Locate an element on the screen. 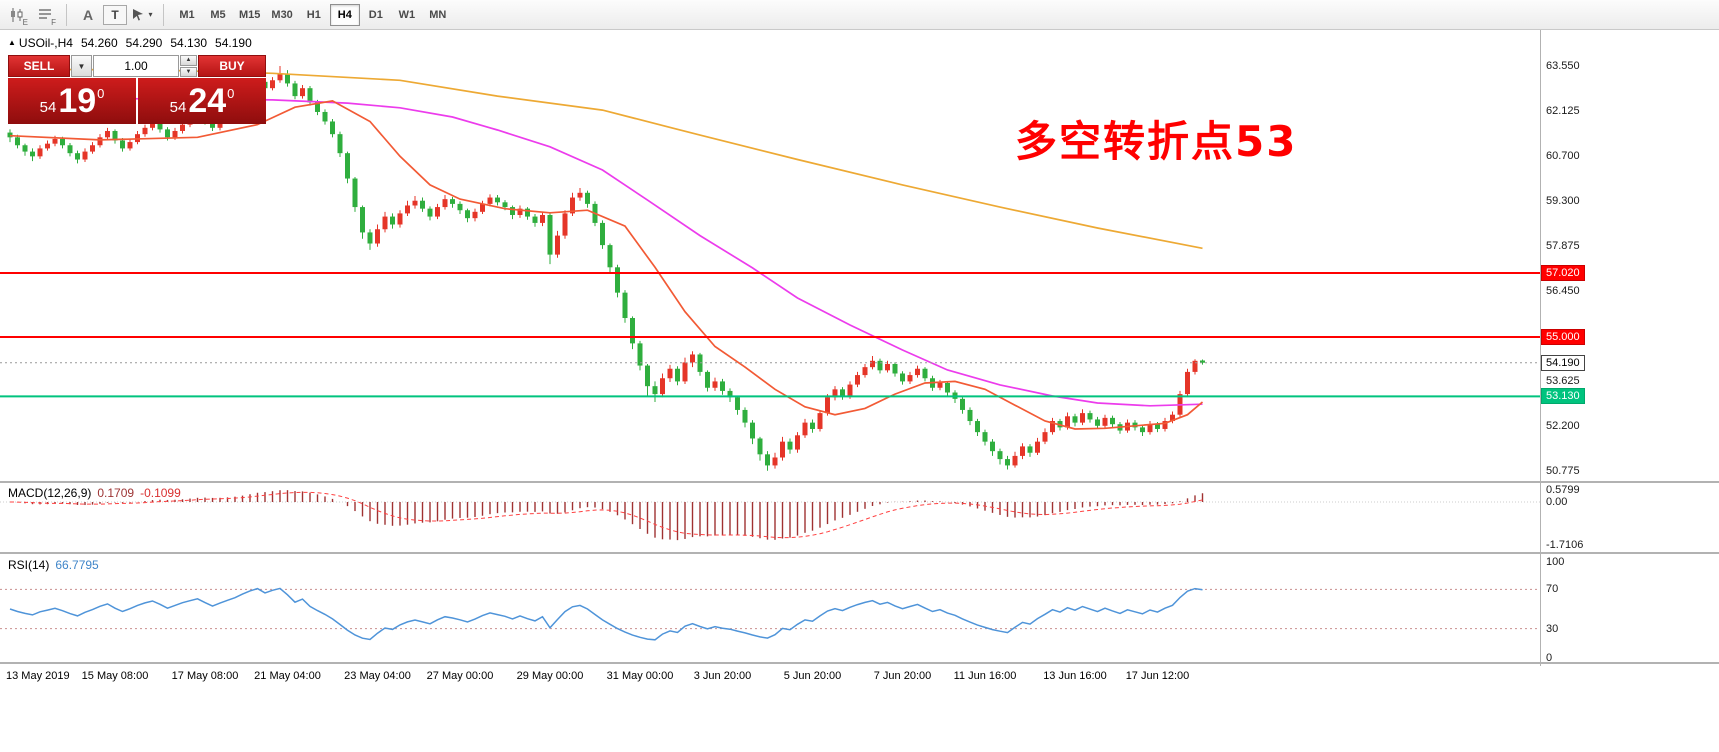 The height and width of the screenshot is (752, 1719). chart-annotation-text: 多空转折点53 is located at coordinates (1156, 141).